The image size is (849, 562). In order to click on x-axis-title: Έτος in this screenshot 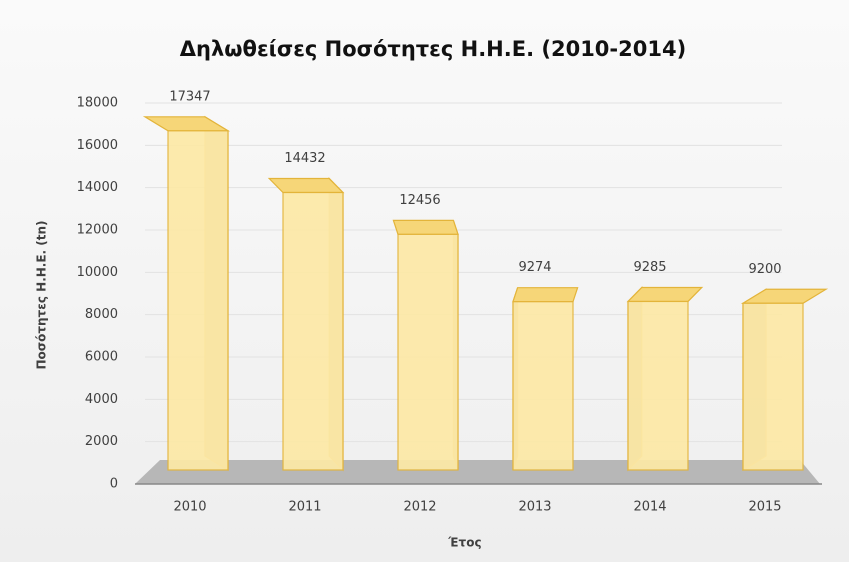, I will do `click(464, 543)`.